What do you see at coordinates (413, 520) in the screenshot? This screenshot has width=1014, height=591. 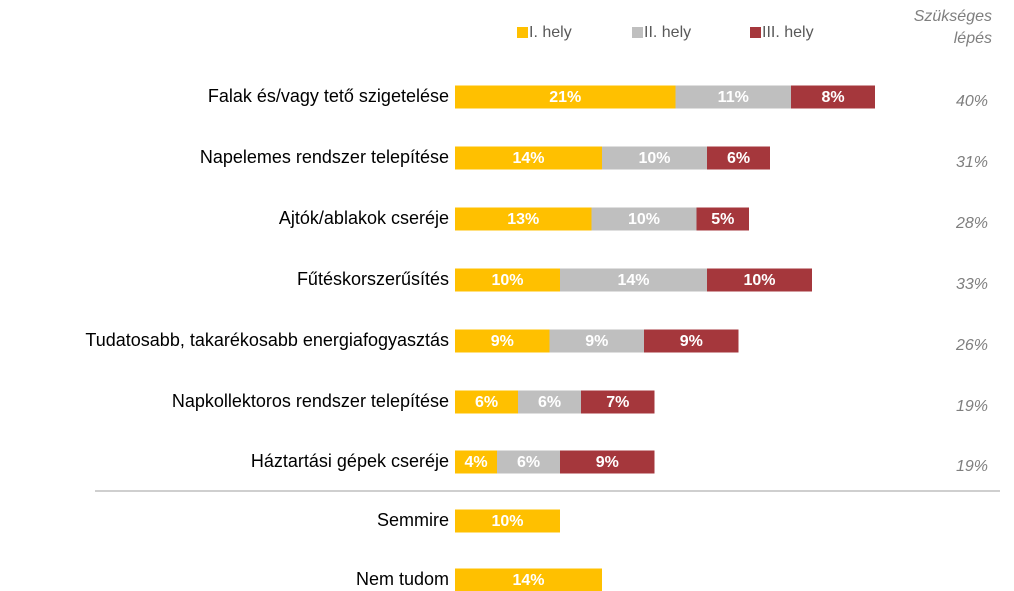 I see `category-label: Semmire` at bounding box center [413, 520].